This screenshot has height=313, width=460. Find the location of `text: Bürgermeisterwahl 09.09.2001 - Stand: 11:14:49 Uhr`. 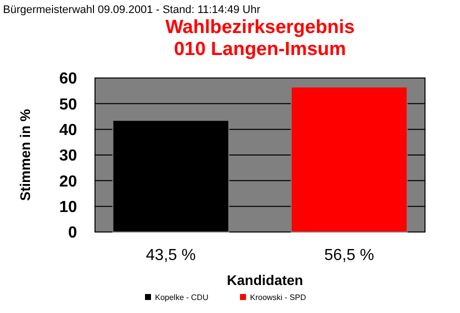

text: Bürgermeisterwahl 09.09.2001 - Stand: 11:14:49 Uhr is located at coordinates (132, 10).